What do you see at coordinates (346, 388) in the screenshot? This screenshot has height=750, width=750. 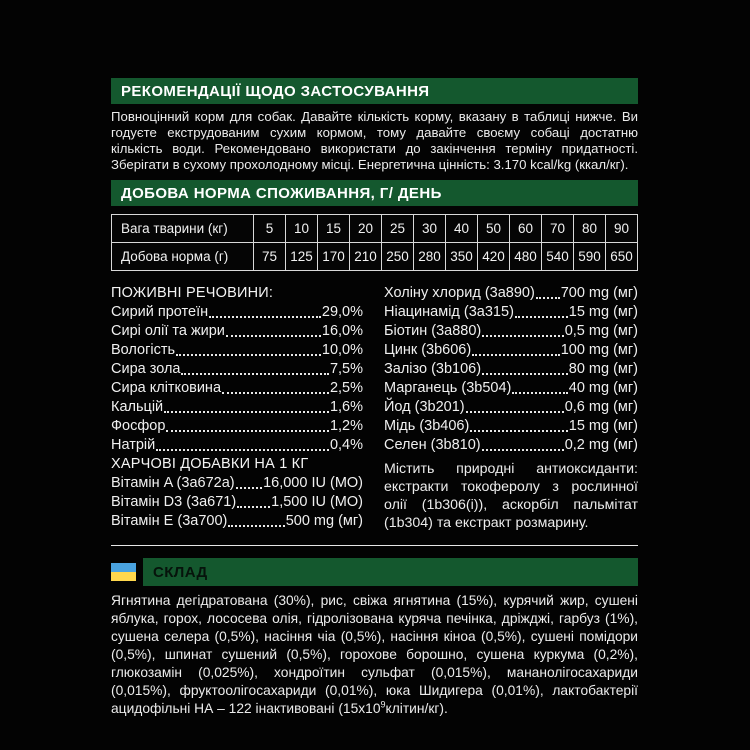 I see `nutrient-value: 2,5%` at bounding box center [346, 388].